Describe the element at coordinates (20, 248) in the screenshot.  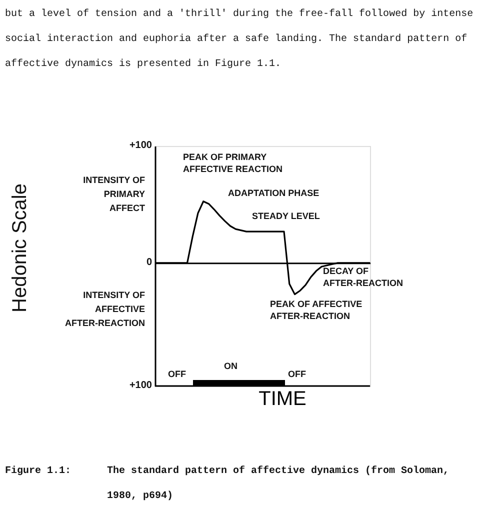
I see `text: Hedonic Scale` at that location.